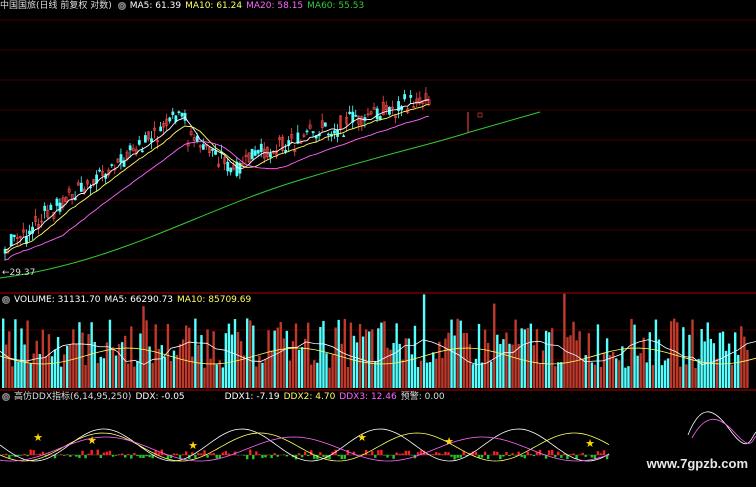 Image resolution: width=756 pixels, height=487 pixels. Describe the element at coordinates (56, 6) in the screenshot. I see `stock-title: 中国国旅(日线 前复权 对数)` at that location.